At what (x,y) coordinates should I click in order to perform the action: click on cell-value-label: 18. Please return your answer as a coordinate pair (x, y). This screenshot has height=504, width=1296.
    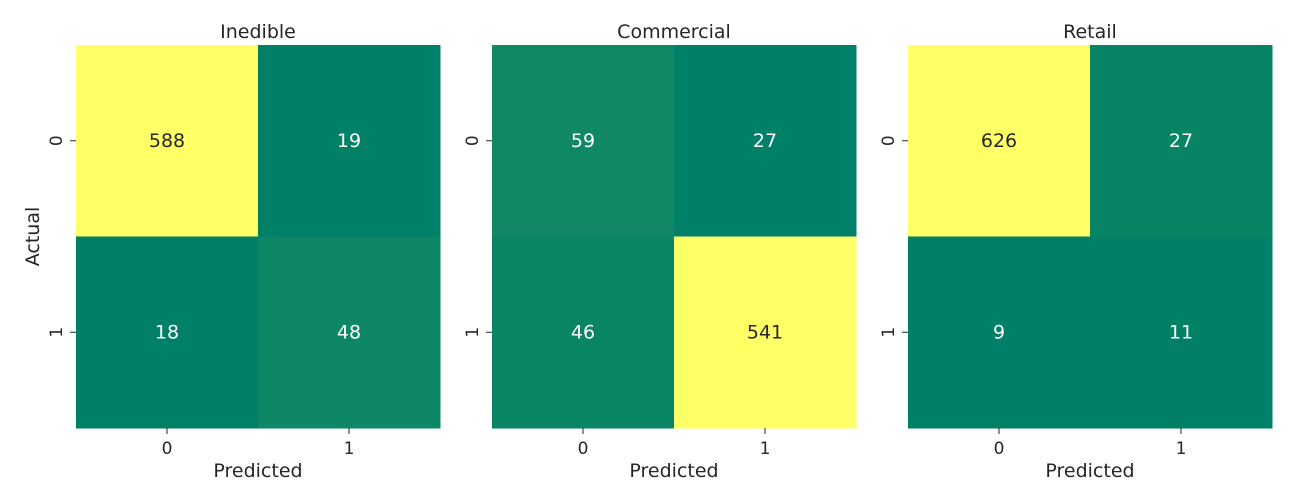
    Looking at the image, I should click on (167, 332).